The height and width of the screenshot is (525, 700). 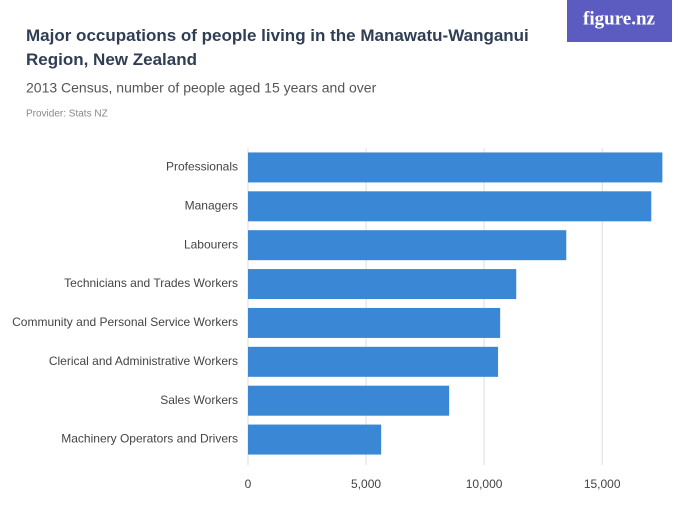 What do you see at coordinates (211, 205) in the screenshot?
I see `y-tick-label: Managers` at bounding box center [211, 205].